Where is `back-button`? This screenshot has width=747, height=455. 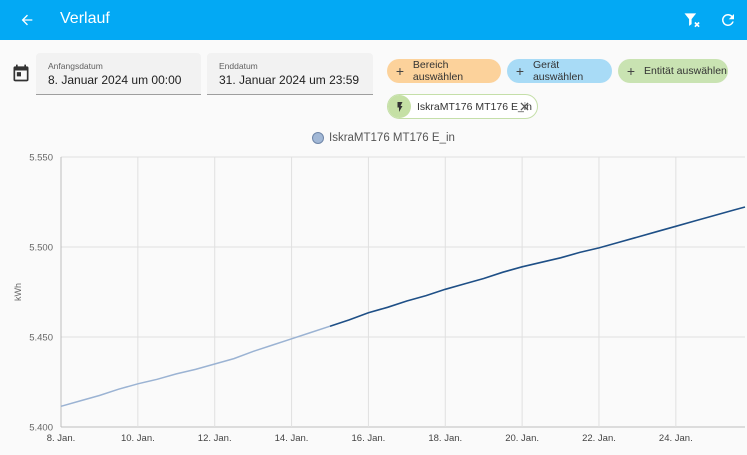
back-button is located at coordinates (27, 20).